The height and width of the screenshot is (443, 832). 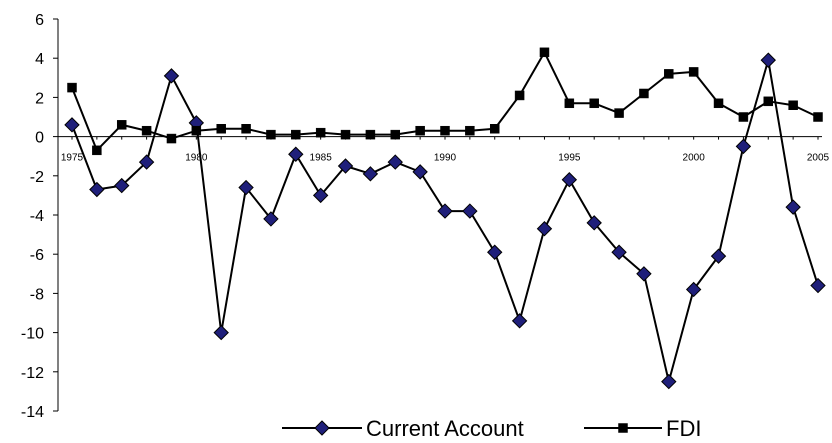 I want to click on legend: Current Account FDI, so click(x=491, y=428).